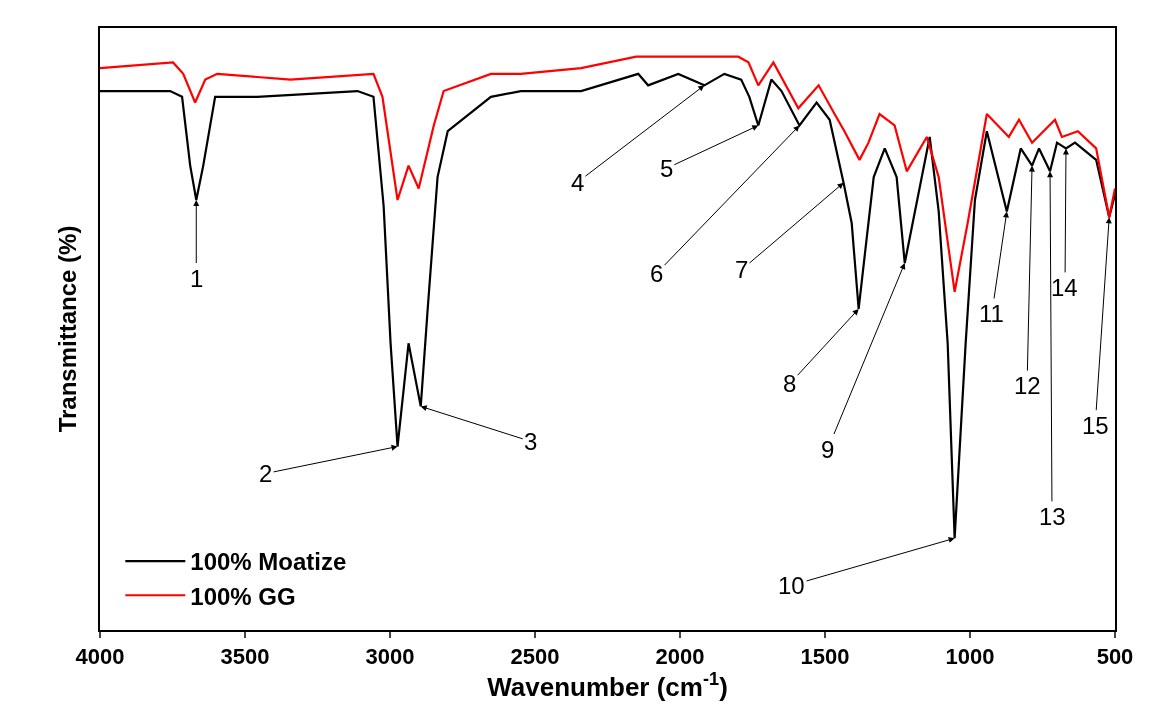 The width and height of the screenshot is (1153, 728). What do you see at coordinates (1064, 287) in the screenshot?
I see `annotation: 14` at bounding box center [1064, 287].